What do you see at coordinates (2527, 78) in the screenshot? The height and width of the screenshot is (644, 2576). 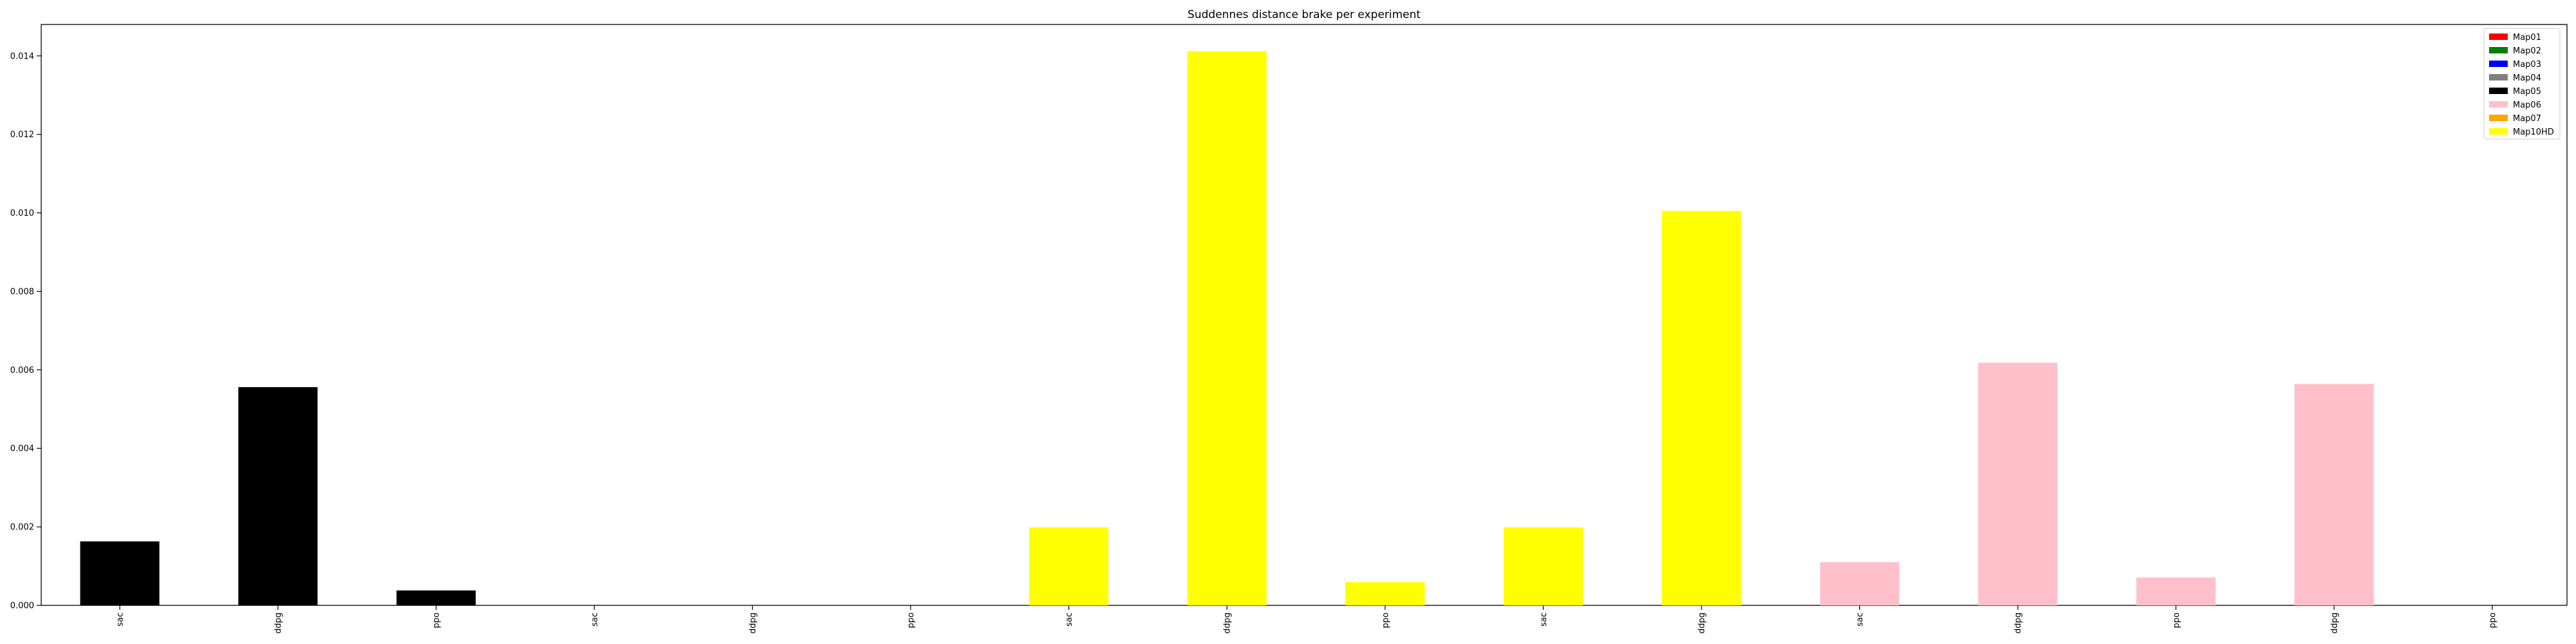 I see `legend-label: Map04` at bounding box center [2527, 78].